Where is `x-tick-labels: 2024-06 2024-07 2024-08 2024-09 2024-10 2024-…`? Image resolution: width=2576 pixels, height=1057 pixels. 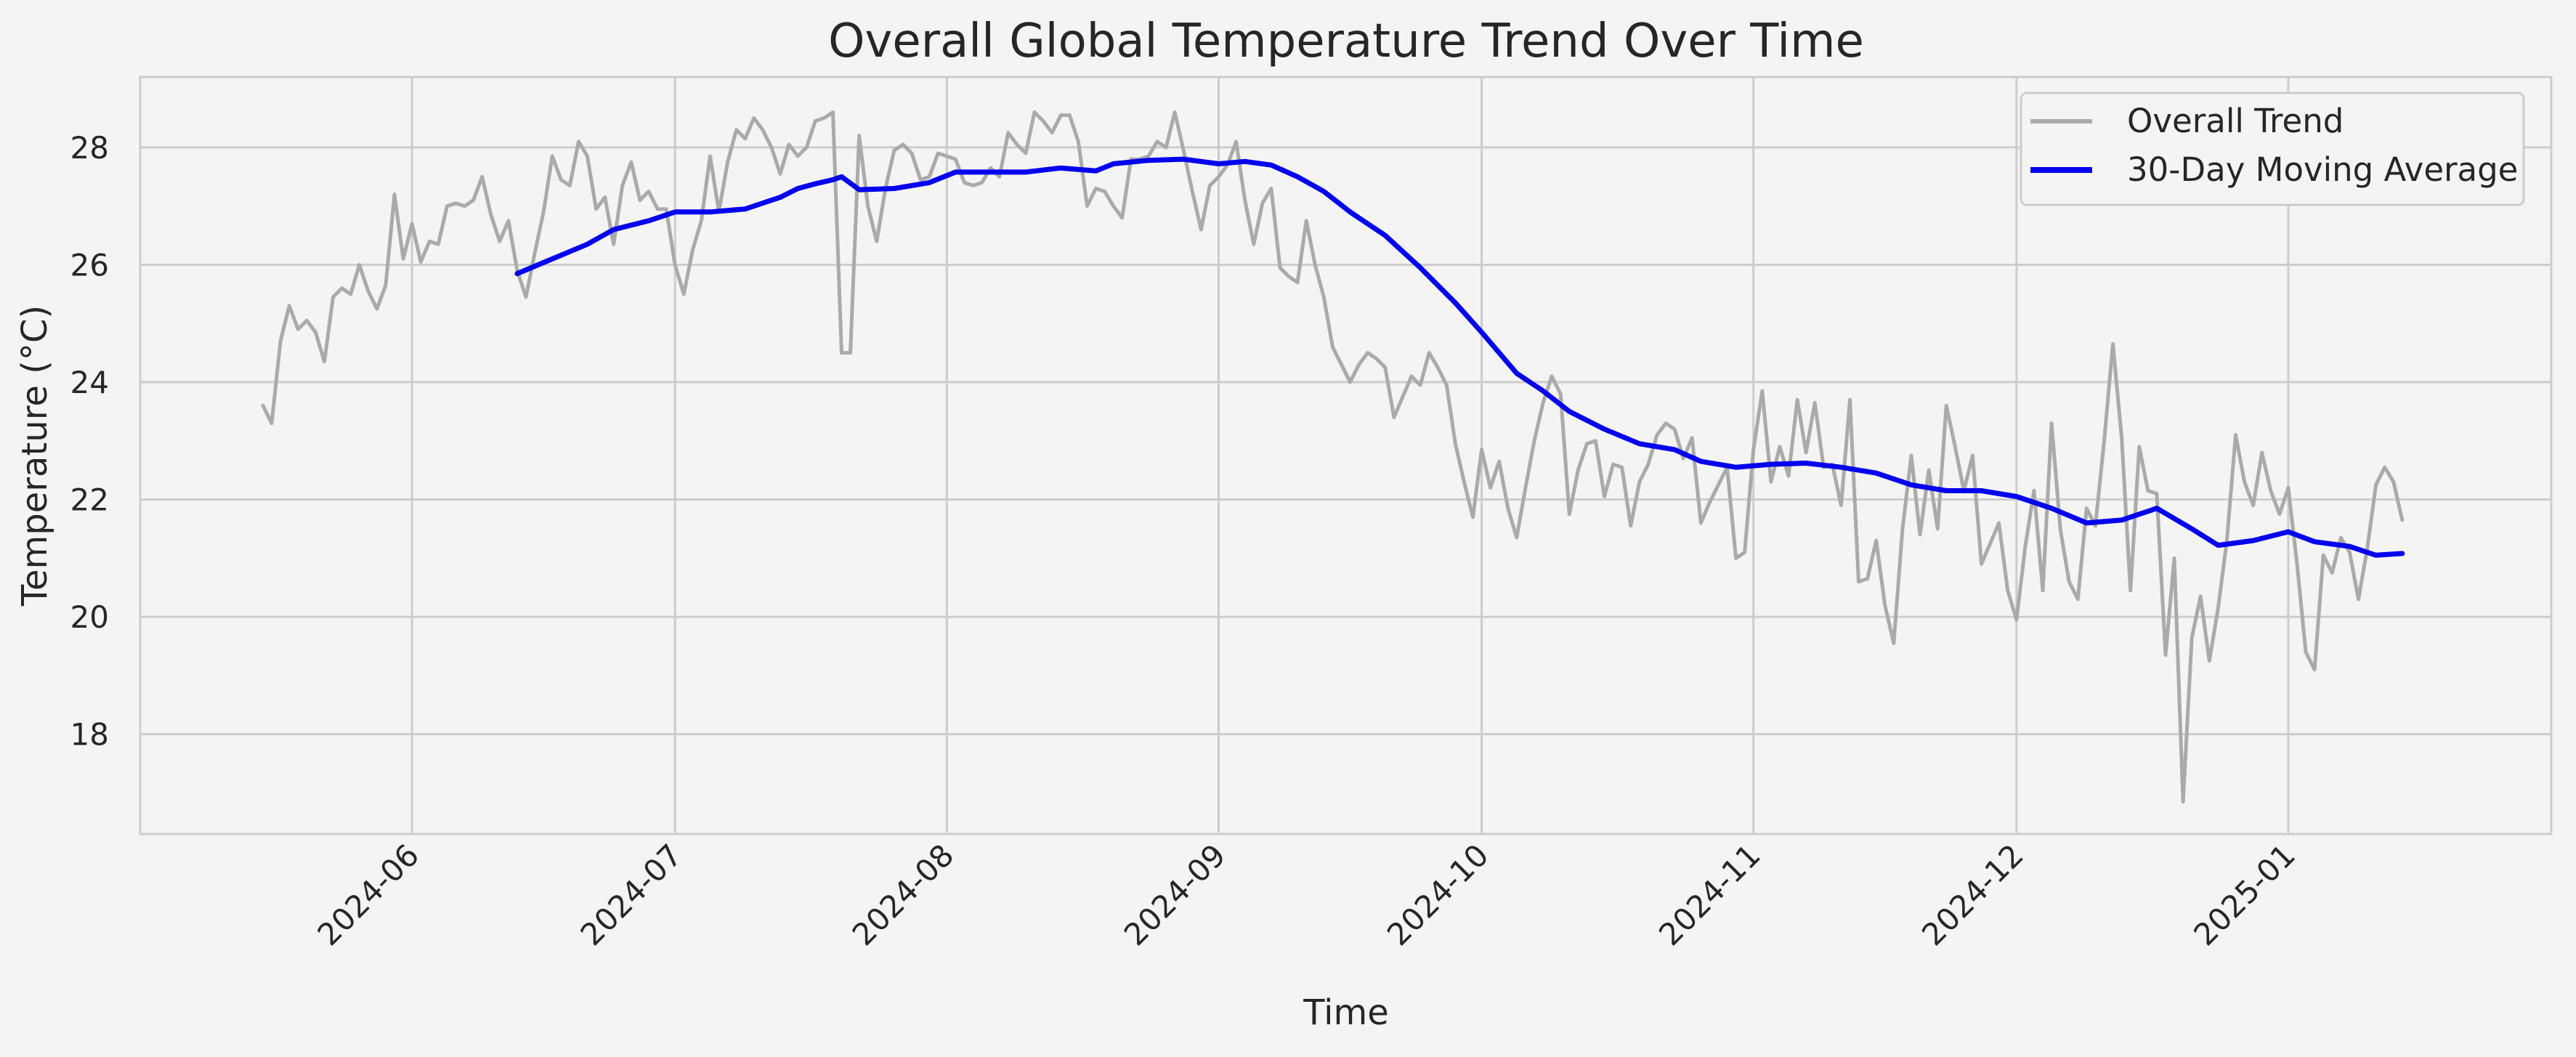
x-tick-labels: 2024-06 2024-07 2024-08 2024-09 2024-10 2024-… is located at coordinates (1306, 894).